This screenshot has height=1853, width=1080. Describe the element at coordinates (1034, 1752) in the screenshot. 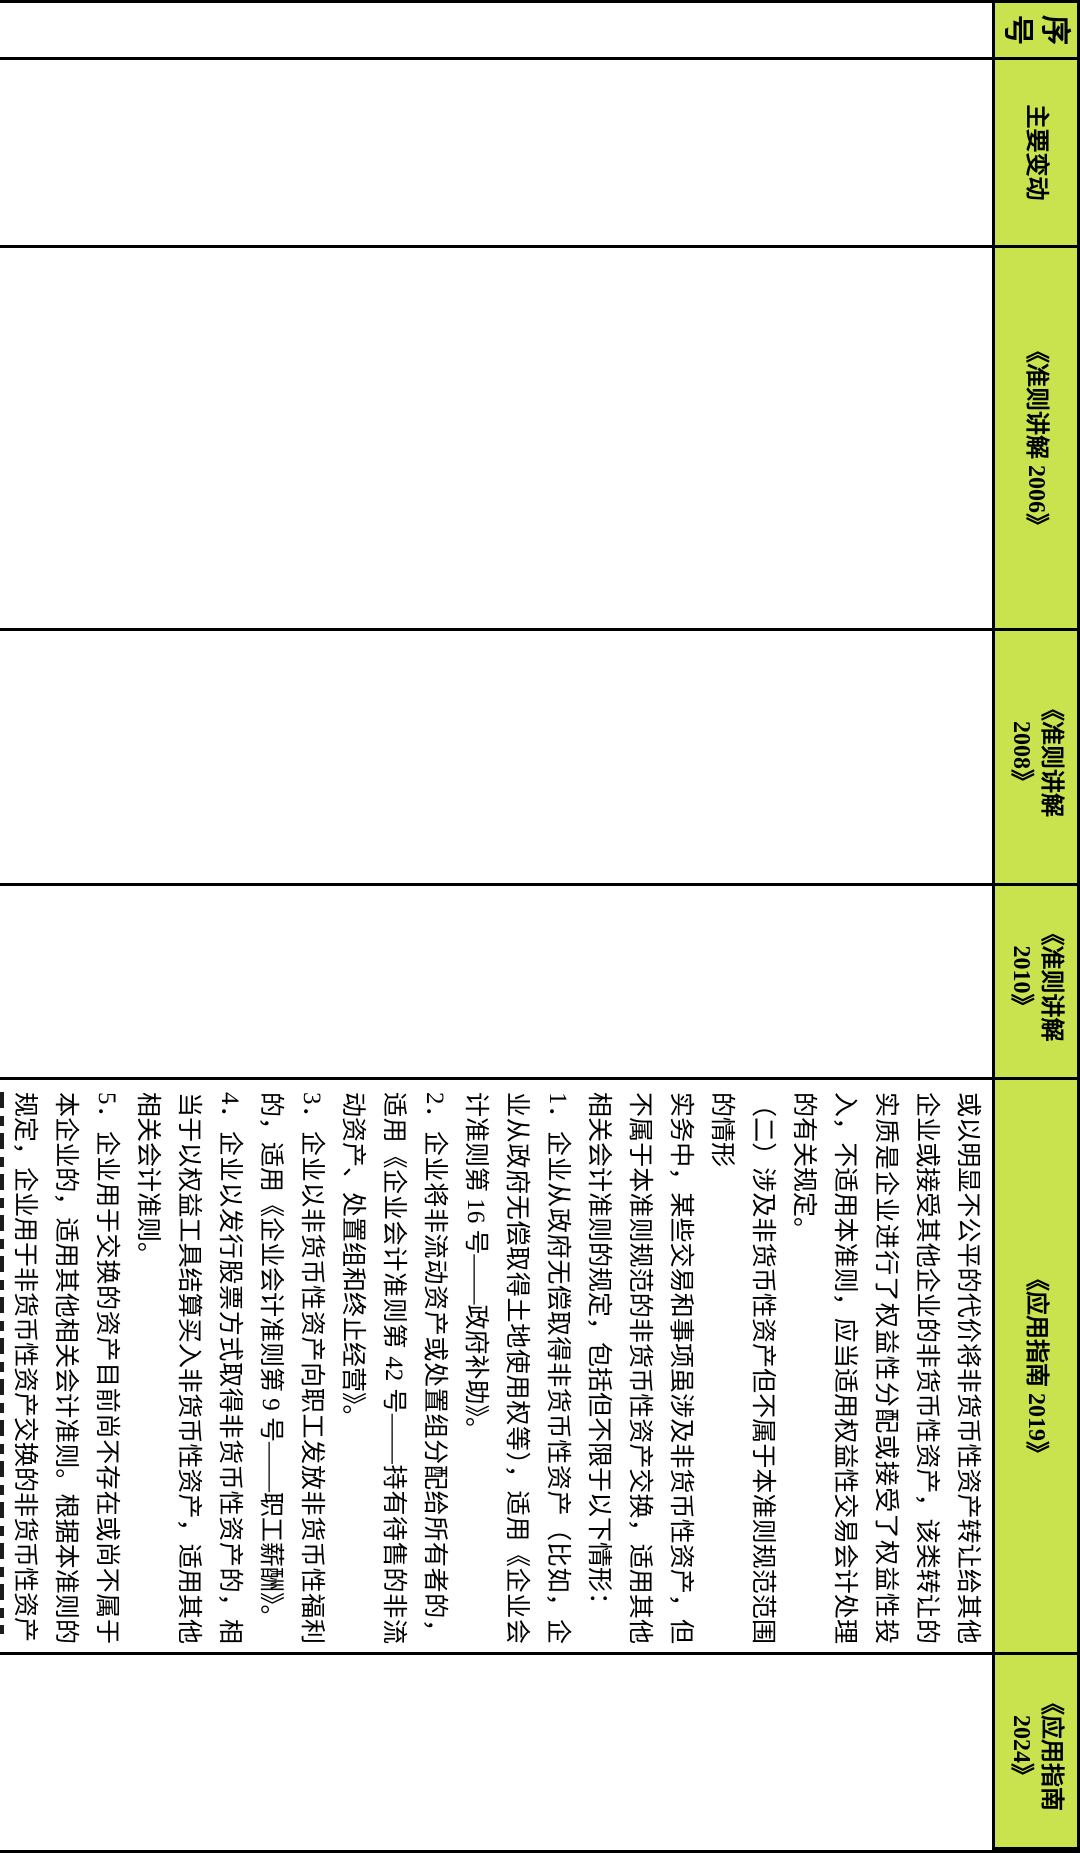

I see `header-cell-yingyong-zhinan-2024: 《应用指南 2024》` at that location.